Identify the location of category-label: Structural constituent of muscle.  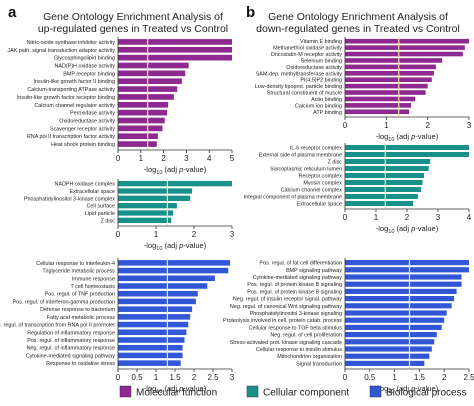
(304, 94).